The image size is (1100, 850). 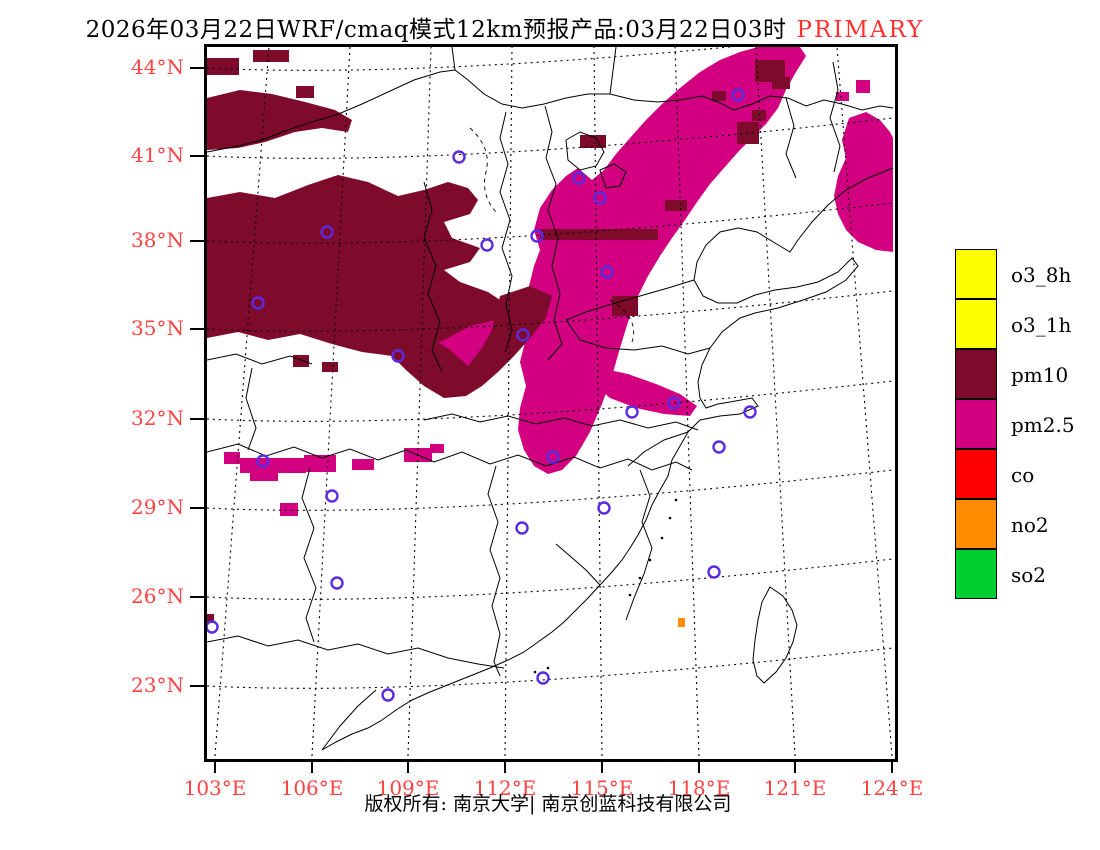 I want to click on pm10-diagonal-streak, so click(x=429, y=362).